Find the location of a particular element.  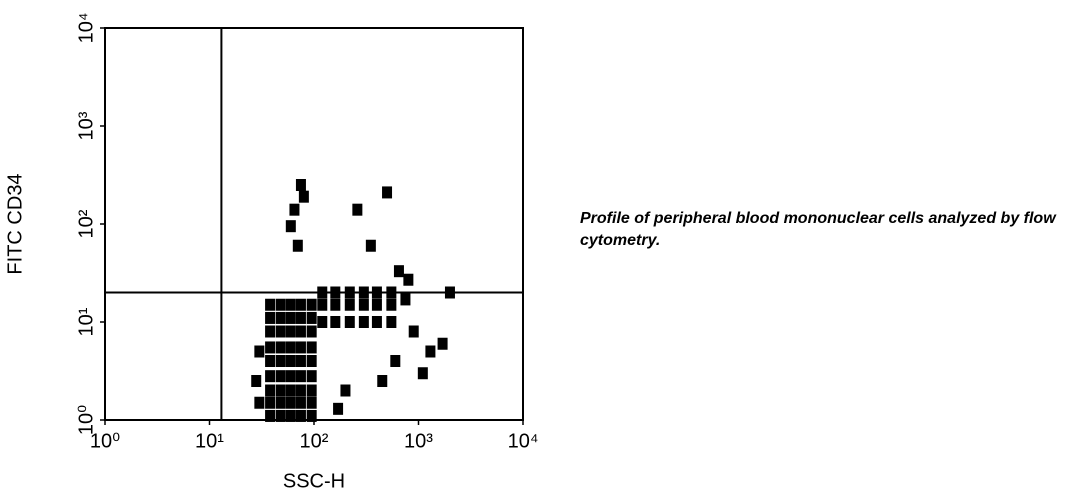

x-tick-label: 10⁴ is located at coordinates (523, 441).